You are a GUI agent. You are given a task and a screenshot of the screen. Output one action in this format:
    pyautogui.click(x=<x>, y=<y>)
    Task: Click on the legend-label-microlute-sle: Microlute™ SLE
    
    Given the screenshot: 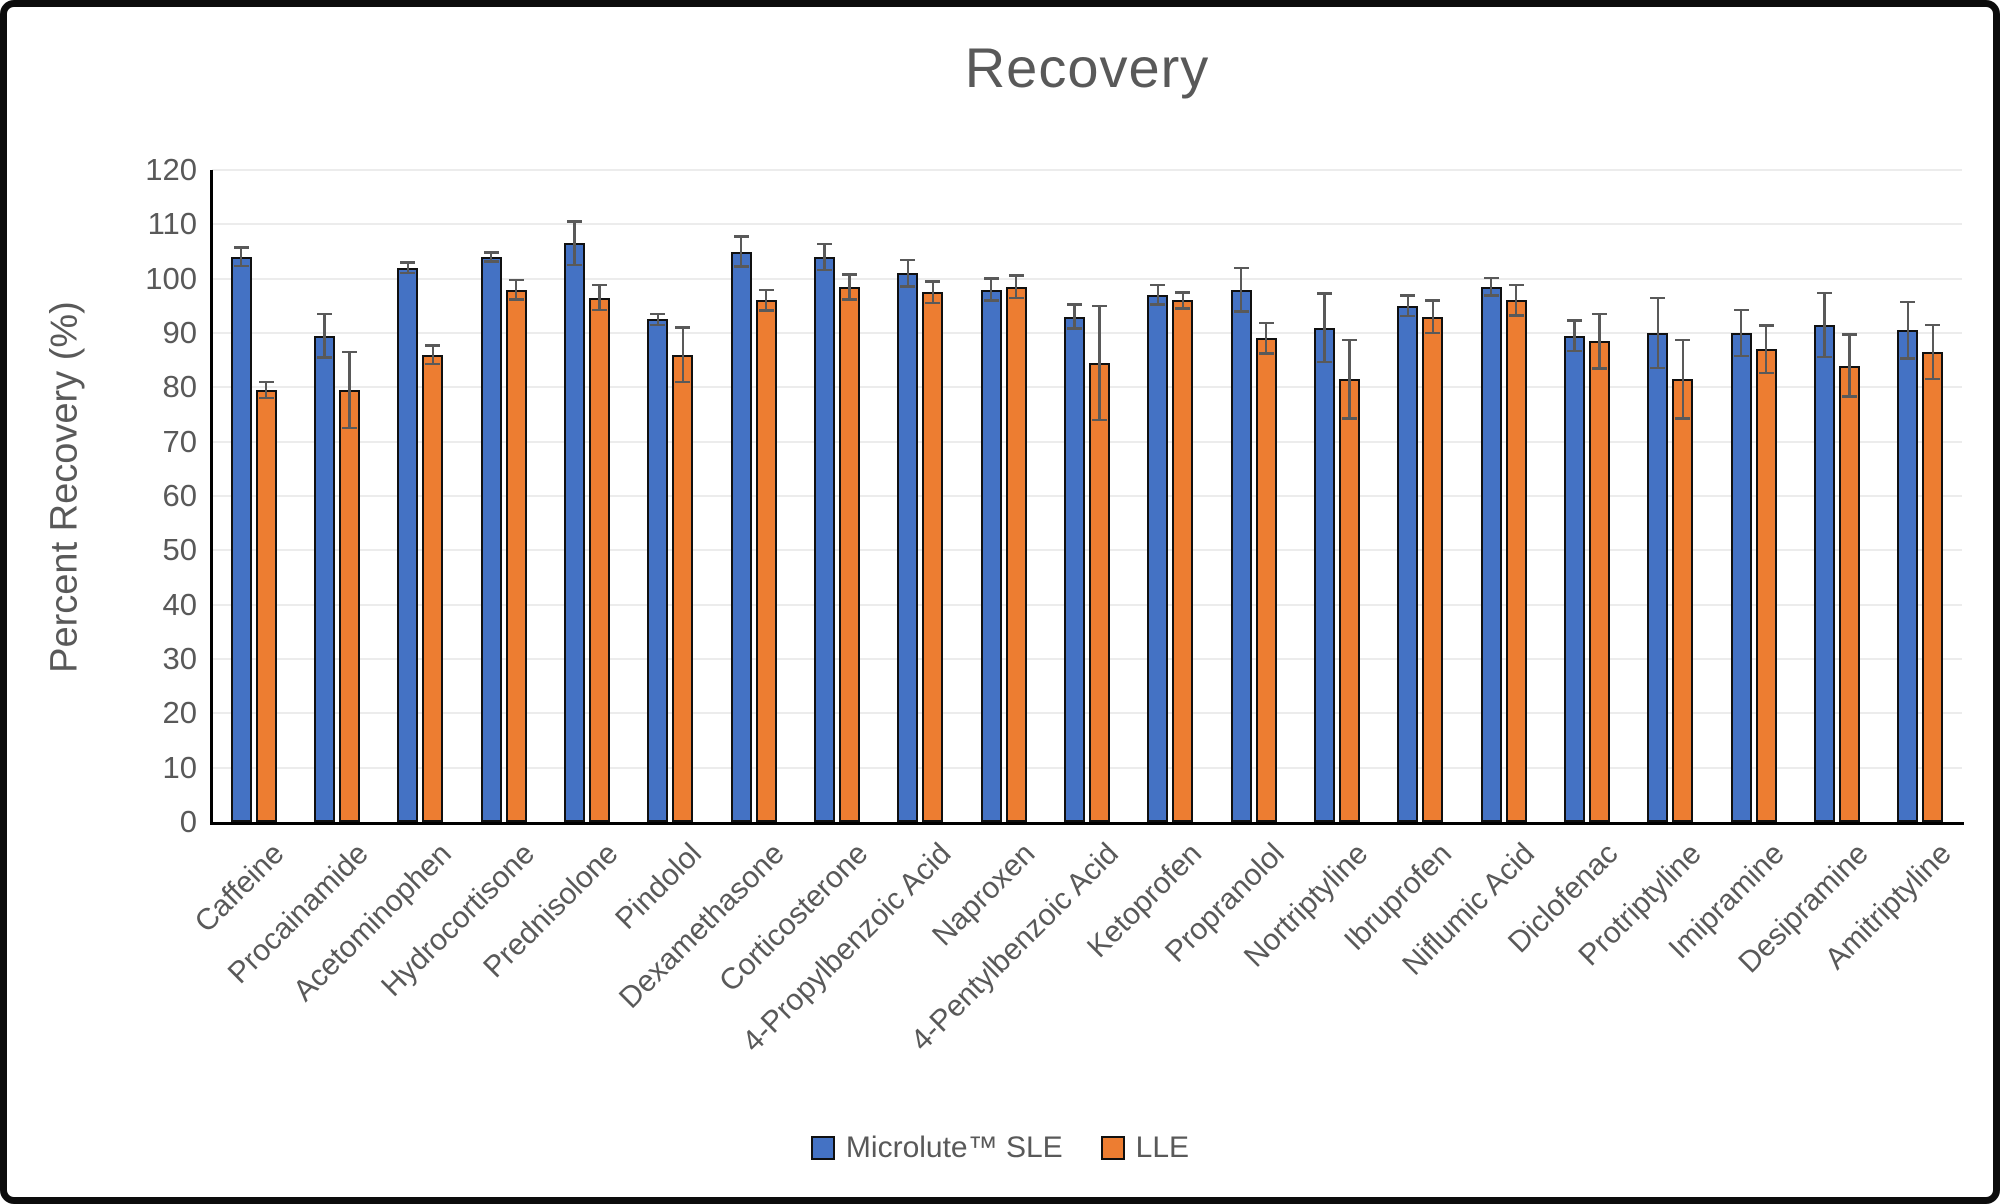 What is the action you would take?
    pyautogui.click(x=954, y=1147)
    